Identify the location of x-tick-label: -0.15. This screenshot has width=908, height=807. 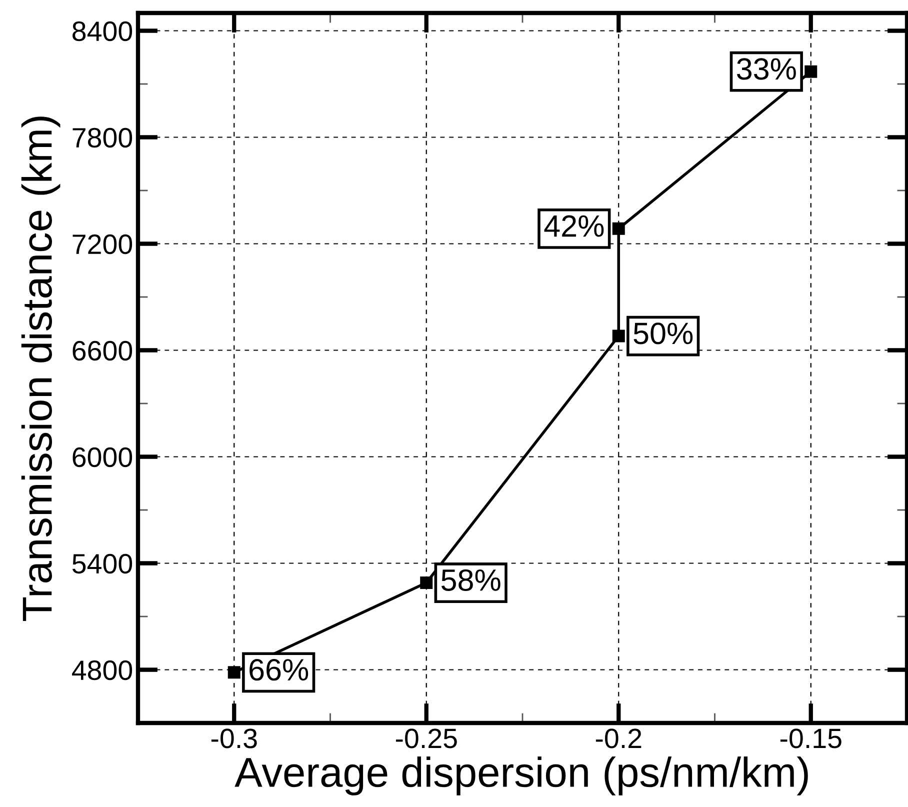
(811, 738).